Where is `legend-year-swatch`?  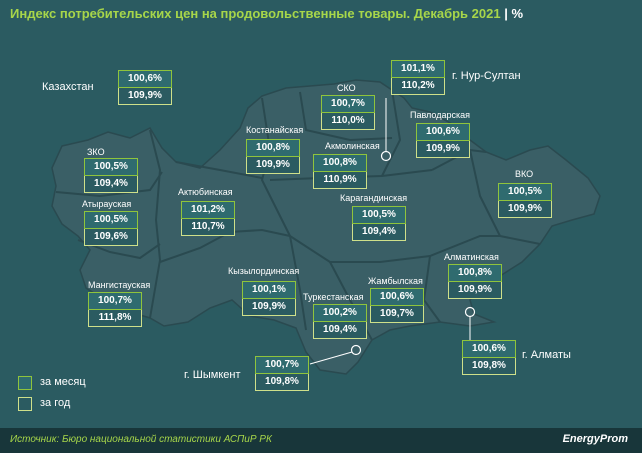
legend-year-swatch is located at coordinates (25, 404).